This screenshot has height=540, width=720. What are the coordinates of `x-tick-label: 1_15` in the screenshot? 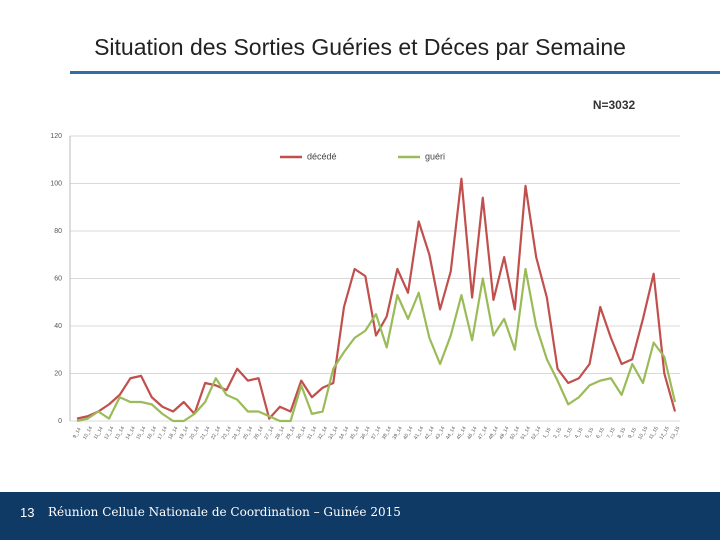 It's located at (547, 433).